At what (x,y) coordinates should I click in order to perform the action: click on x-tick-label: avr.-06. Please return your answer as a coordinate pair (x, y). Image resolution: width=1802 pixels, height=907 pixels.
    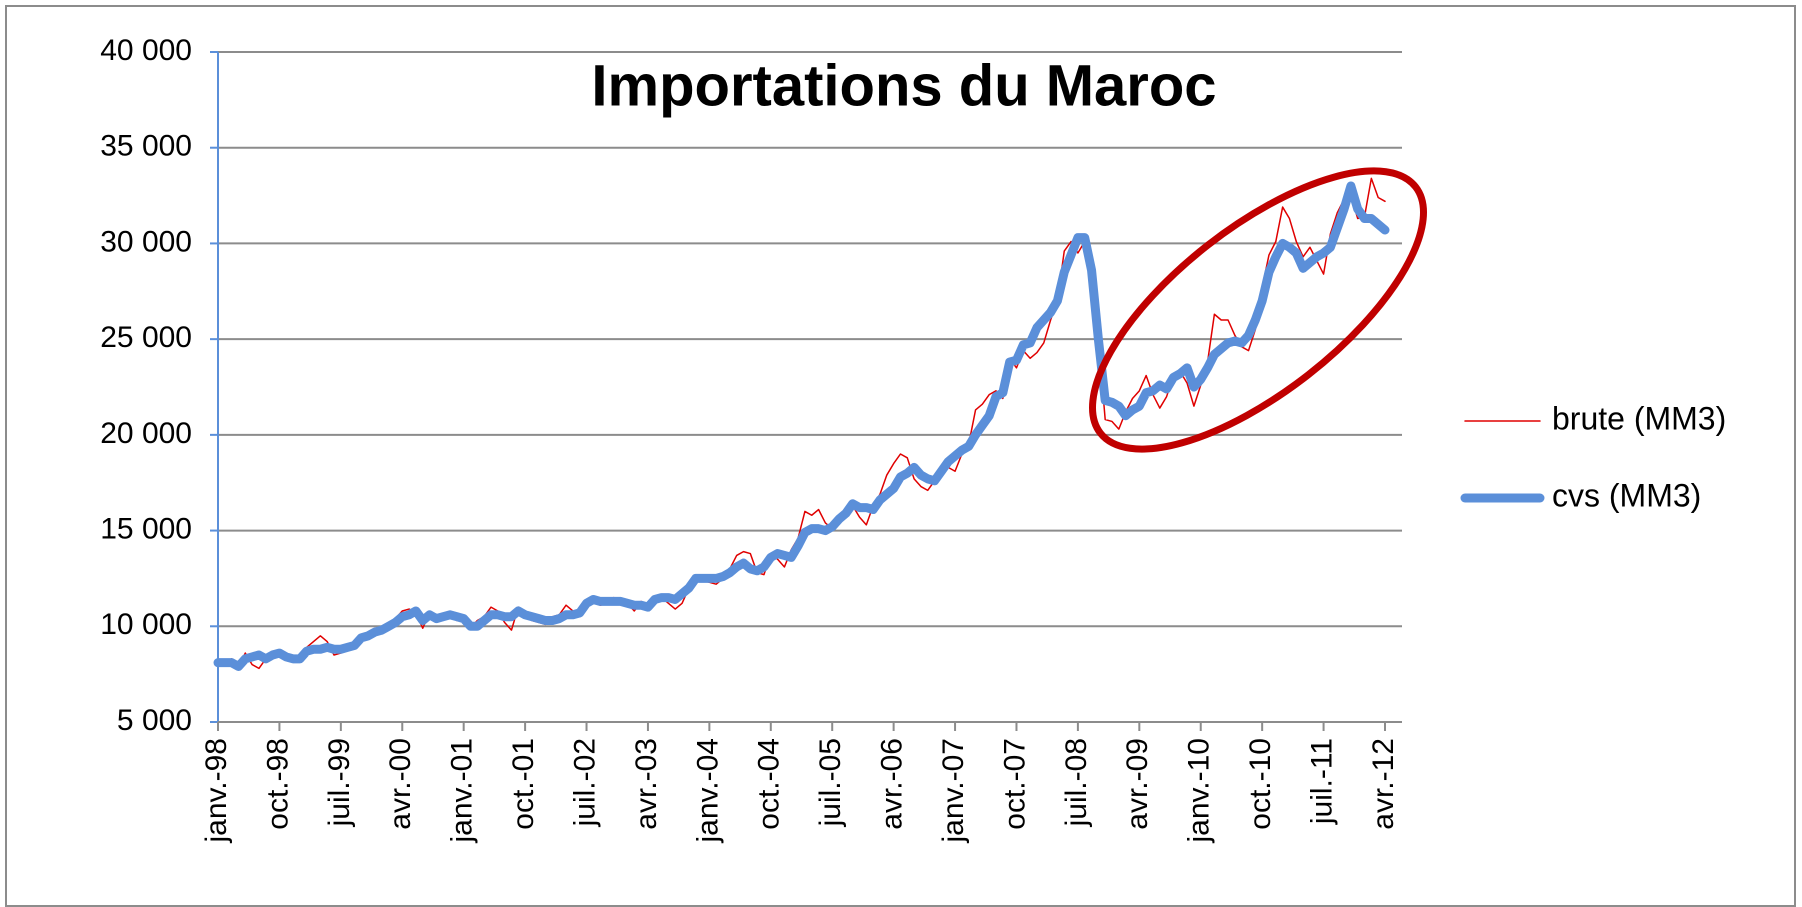
    Looking at the image, I should click on (892, 784).